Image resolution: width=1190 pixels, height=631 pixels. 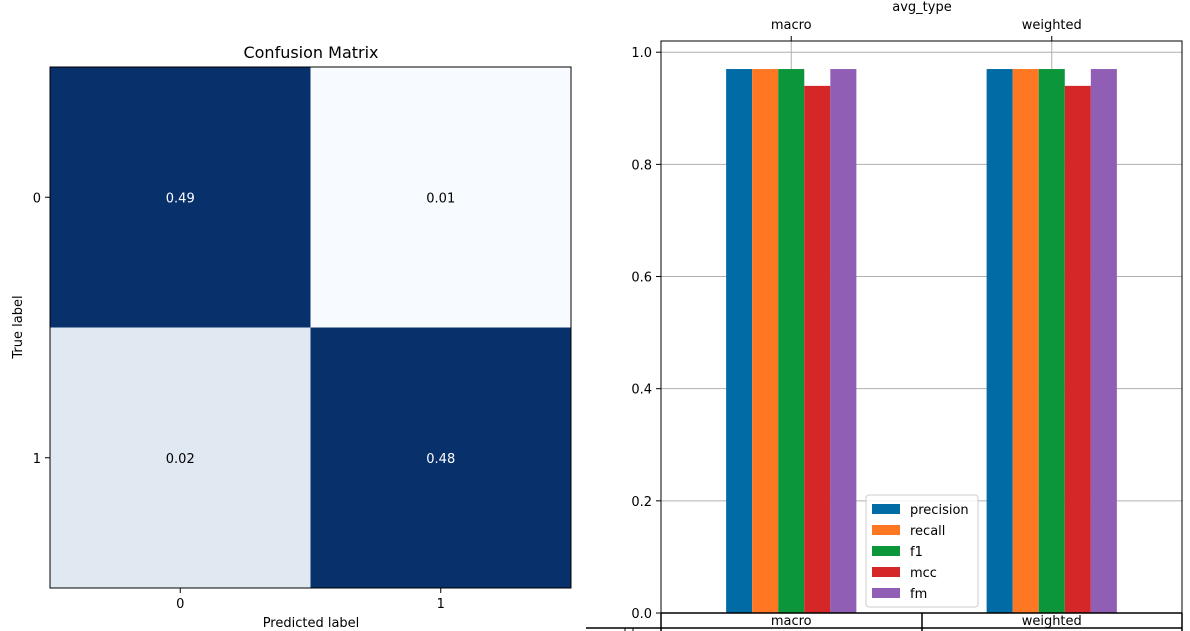 I want to click on bar-ytick-label: 0.6, so click(x=641, y=278).